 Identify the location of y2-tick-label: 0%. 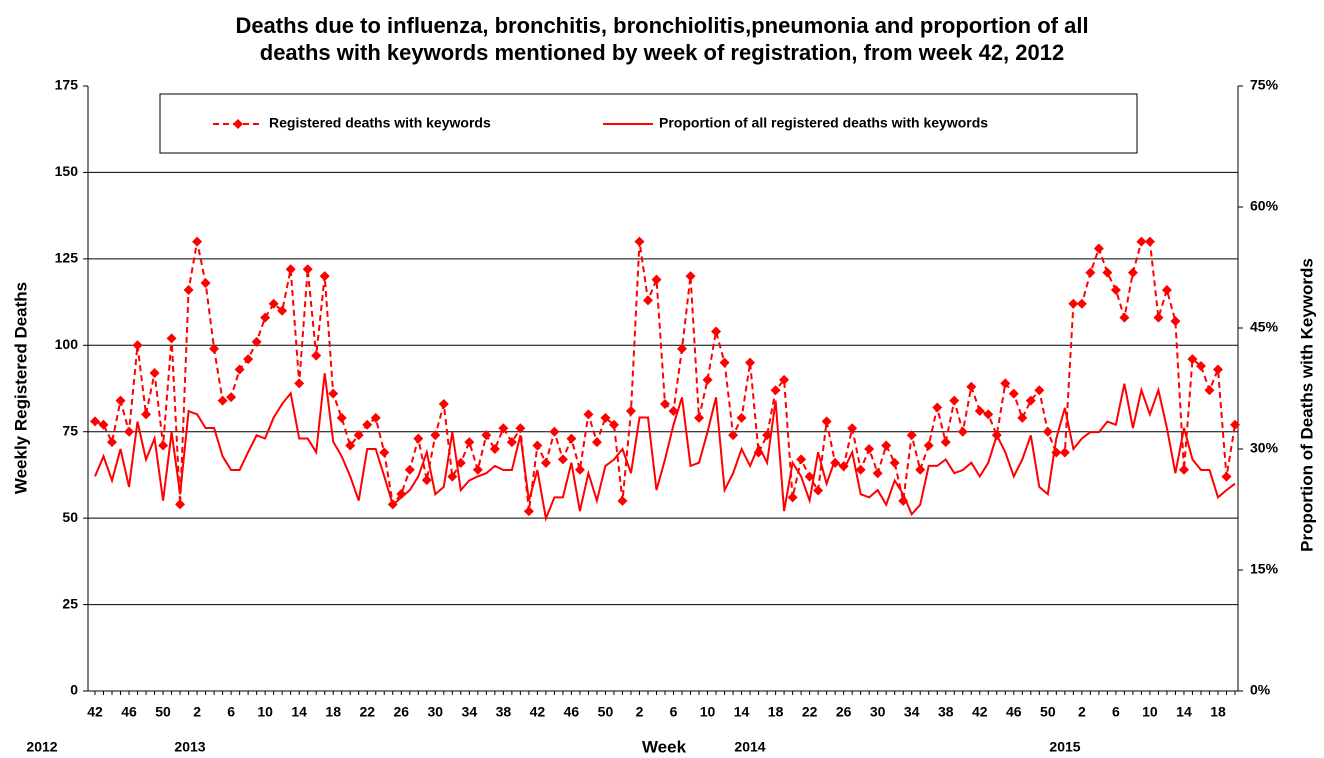
(1260, 690).